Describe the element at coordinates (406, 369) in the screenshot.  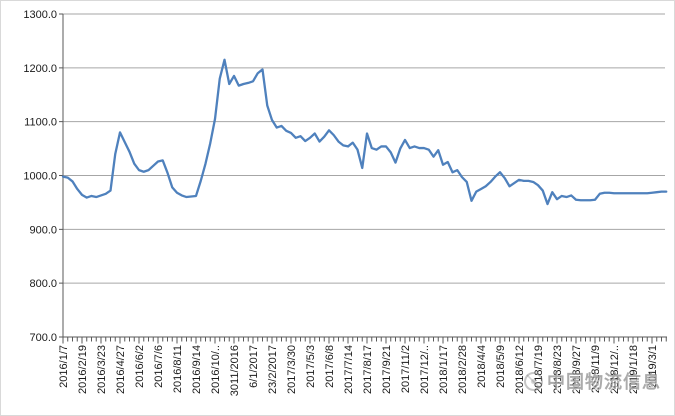
I see `x-tick-label: 2017/11/2` at that location.